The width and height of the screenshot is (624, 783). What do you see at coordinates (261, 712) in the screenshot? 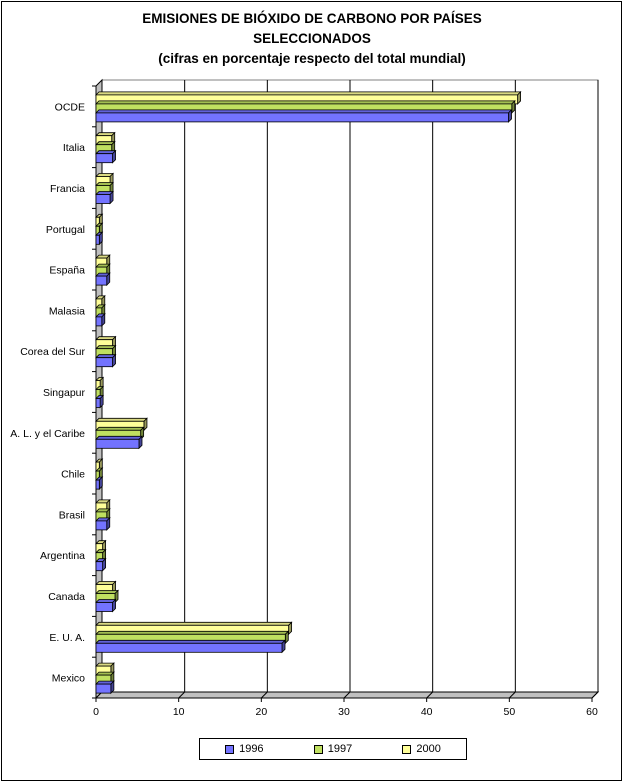
I see `x-tick-label: 20` at bounding box center [261, 712].